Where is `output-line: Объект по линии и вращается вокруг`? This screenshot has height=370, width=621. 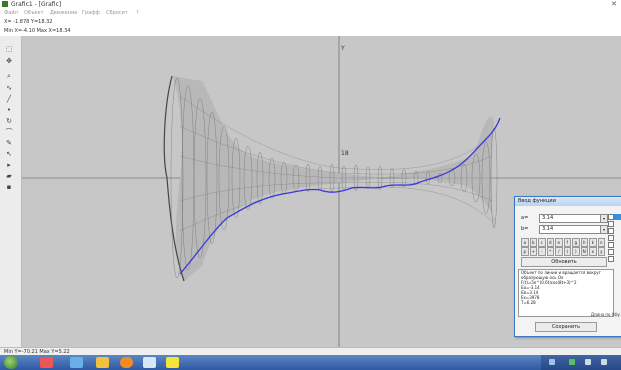 output-line: Объект по линии и вращается вокруг is located at coordinates (561, 272).